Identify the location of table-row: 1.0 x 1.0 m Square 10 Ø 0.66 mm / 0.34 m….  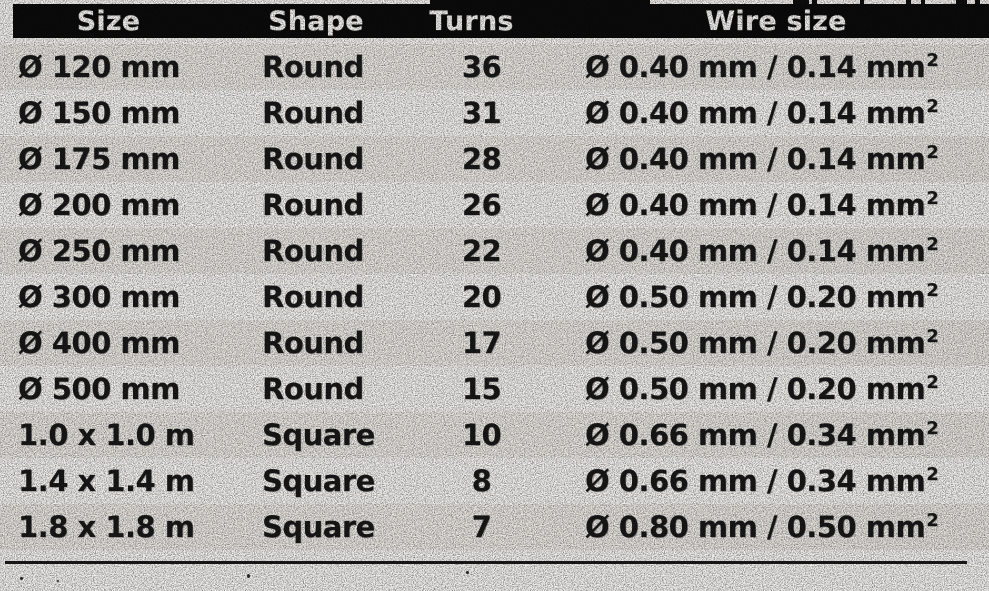
(494, 435).